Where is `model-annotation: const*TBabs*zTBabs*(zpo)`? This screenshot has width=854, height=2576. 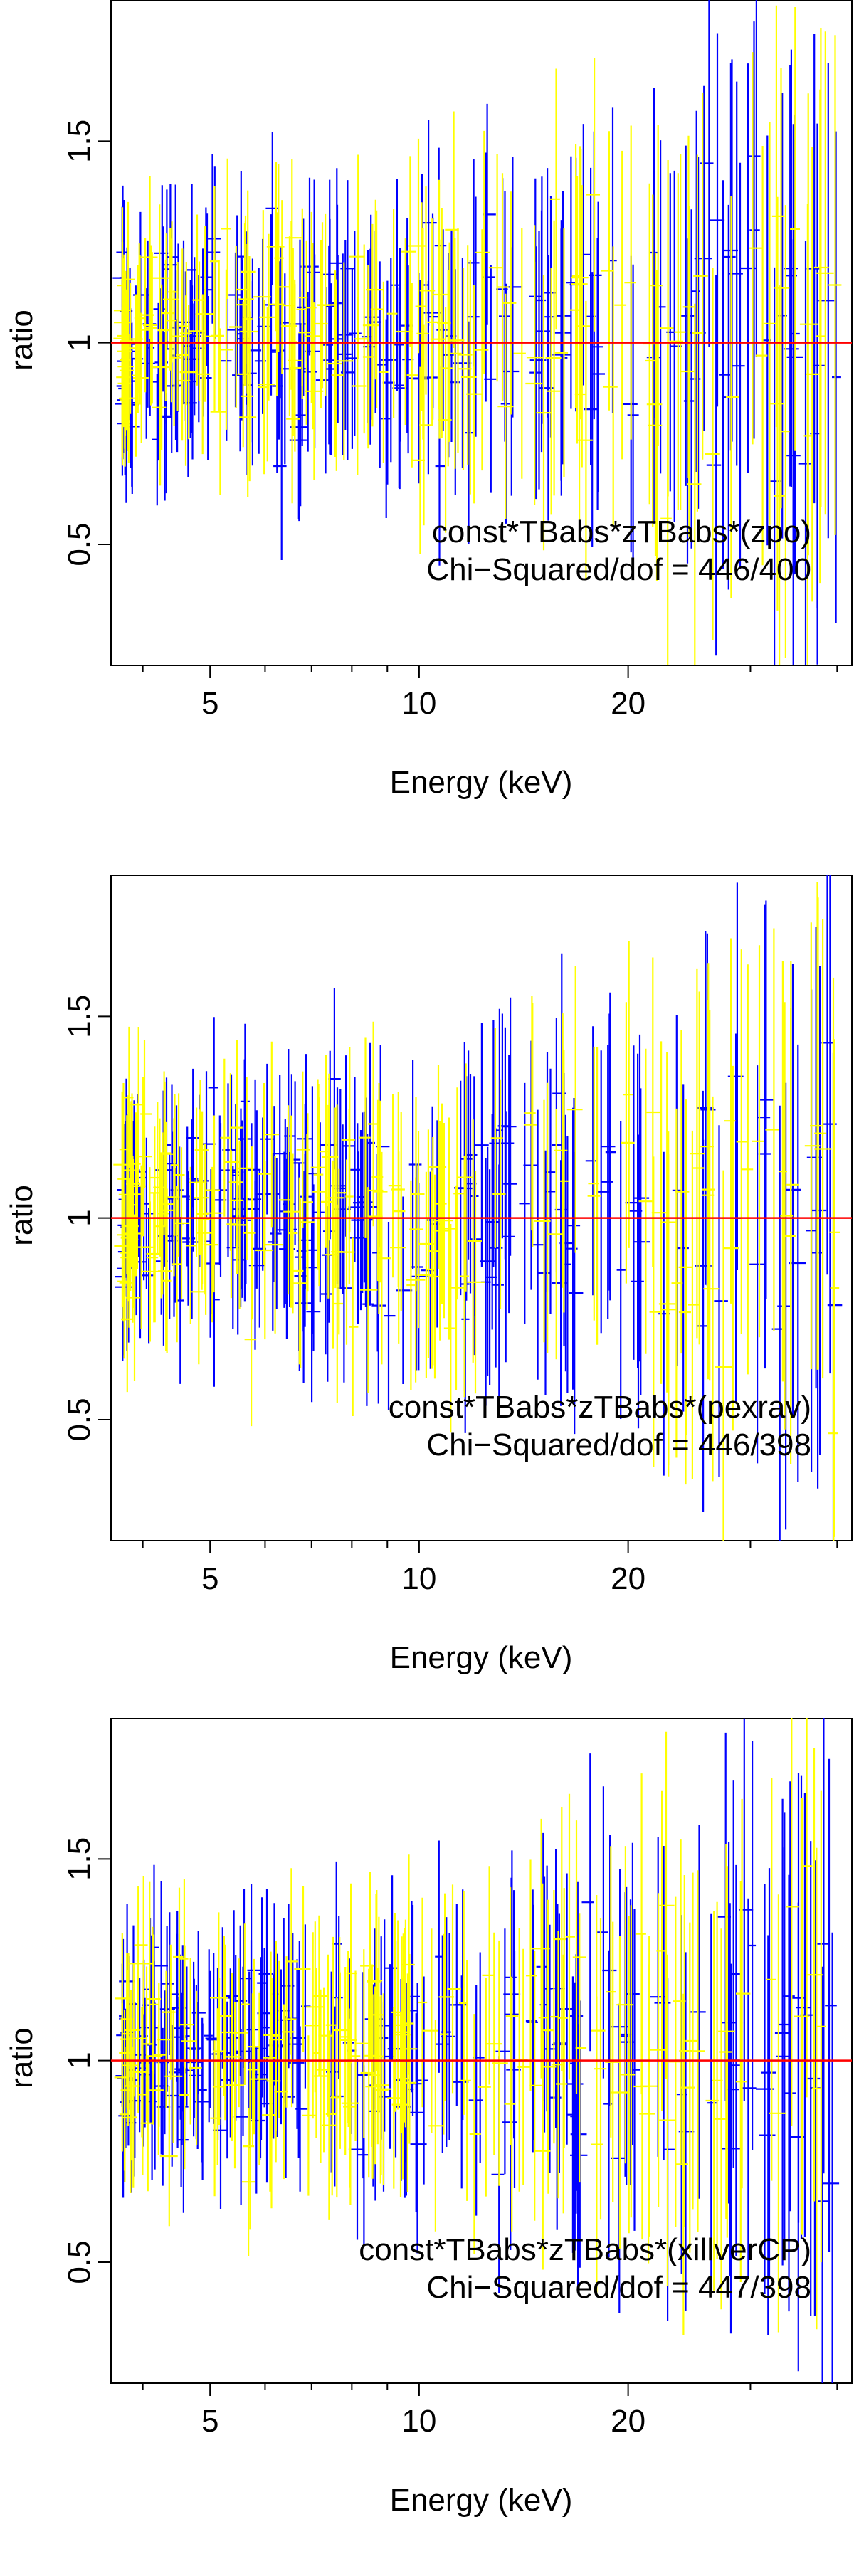
model-annotation: const*TBabs*zTBabs*(zpo) is located at coordinates (621, 531).